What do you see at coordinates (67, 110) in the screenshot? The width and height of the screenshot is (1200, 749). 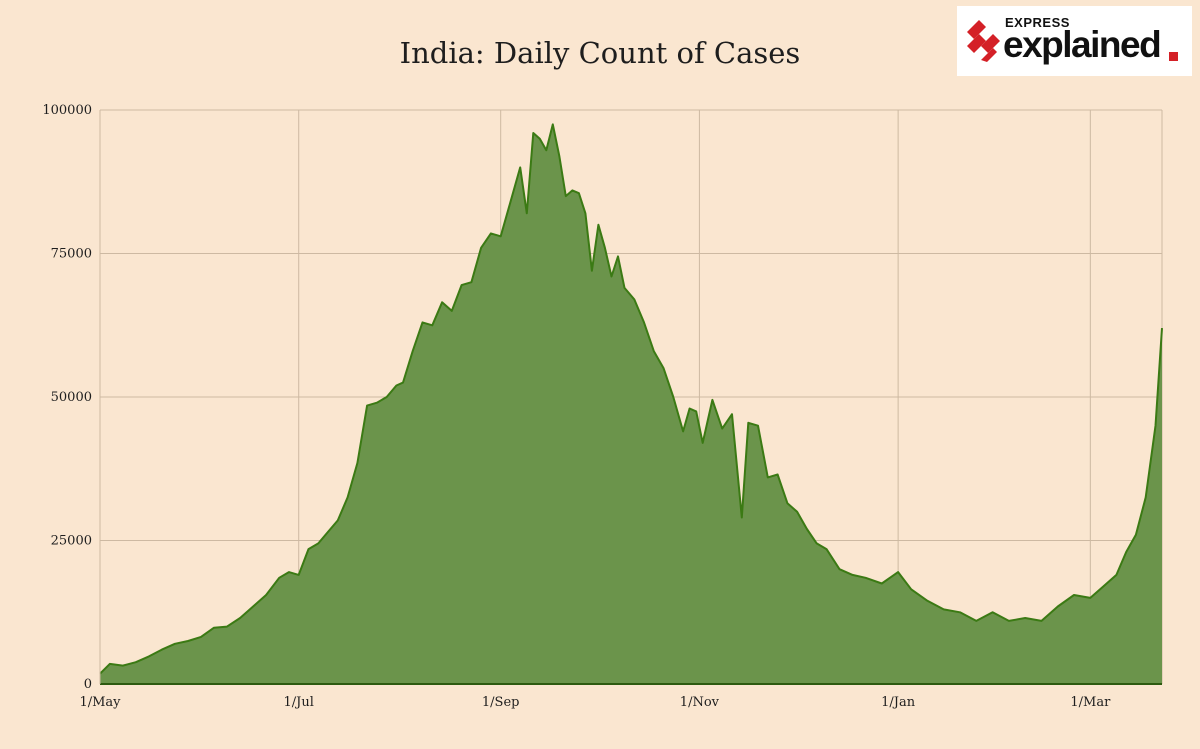 I see `y-tick-label: 100000` at bounding box center [67, 110].